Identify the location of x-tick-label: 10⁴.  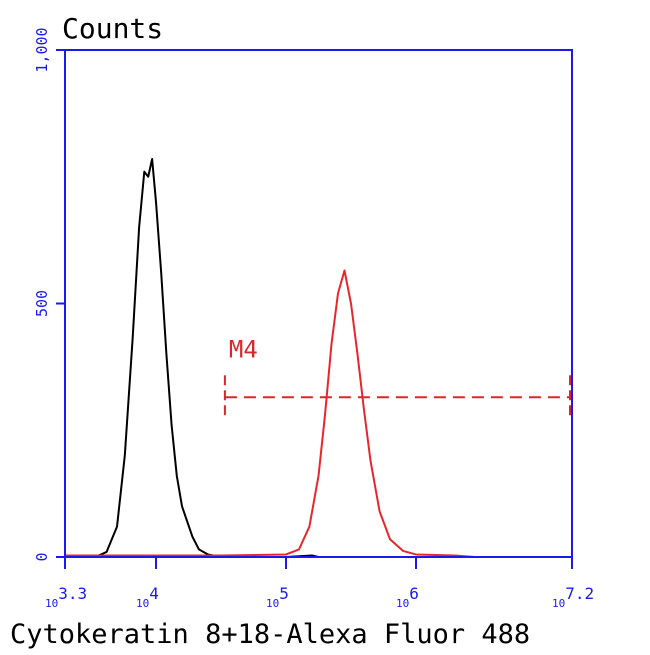
(147, 597).